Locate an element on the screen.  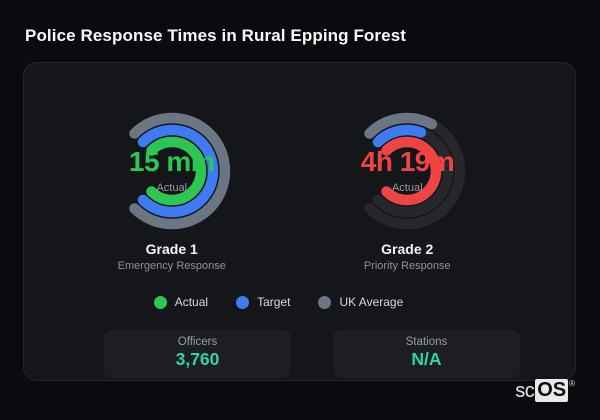
legend-item-target: Target is located at coordinates (263, 302).